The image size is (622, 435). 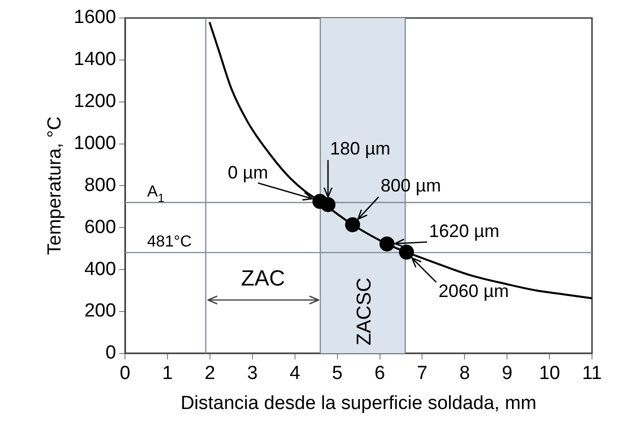 What do you see at coordinates (100, 311) in the screenshot?
I see `y-tick-label: 200` at bounding box center [100, 311].